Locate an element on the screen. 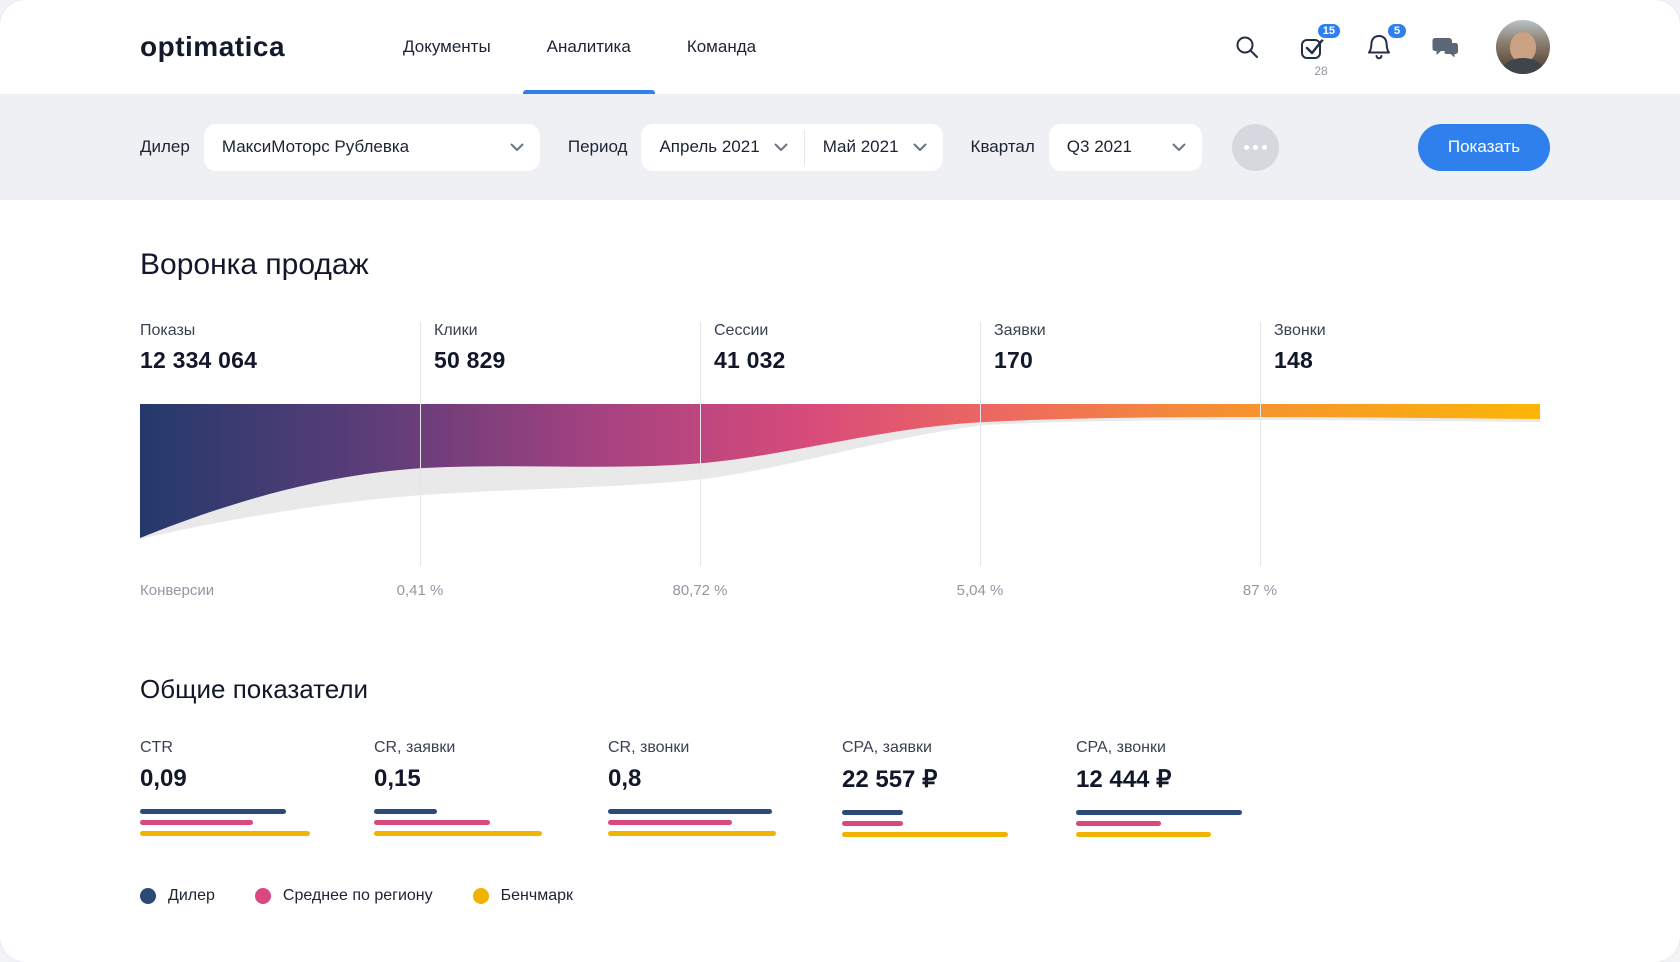 The height and width of the screenshot is (962, 1680). stage-value: 148 is located at coordinates (1293, 360).